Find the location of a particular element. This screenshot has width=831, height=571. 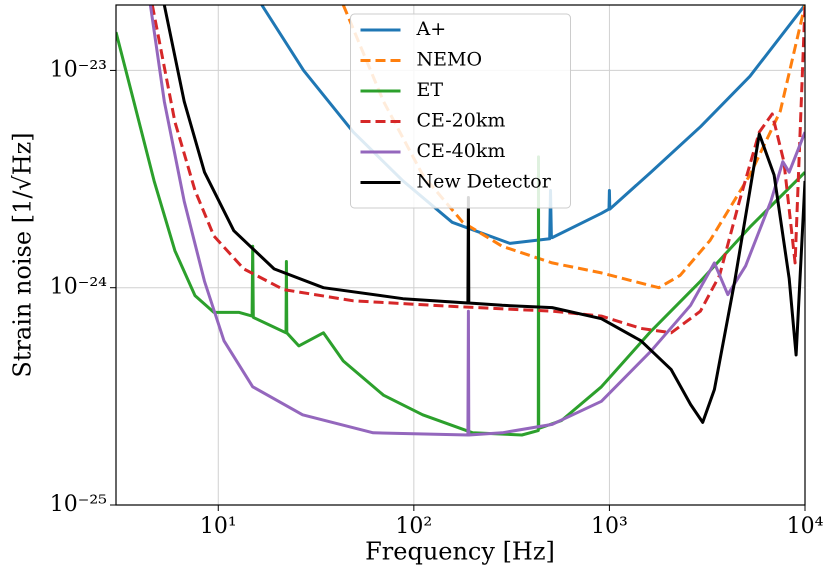

legend-label: A+ is located at coordinates (431, 29).